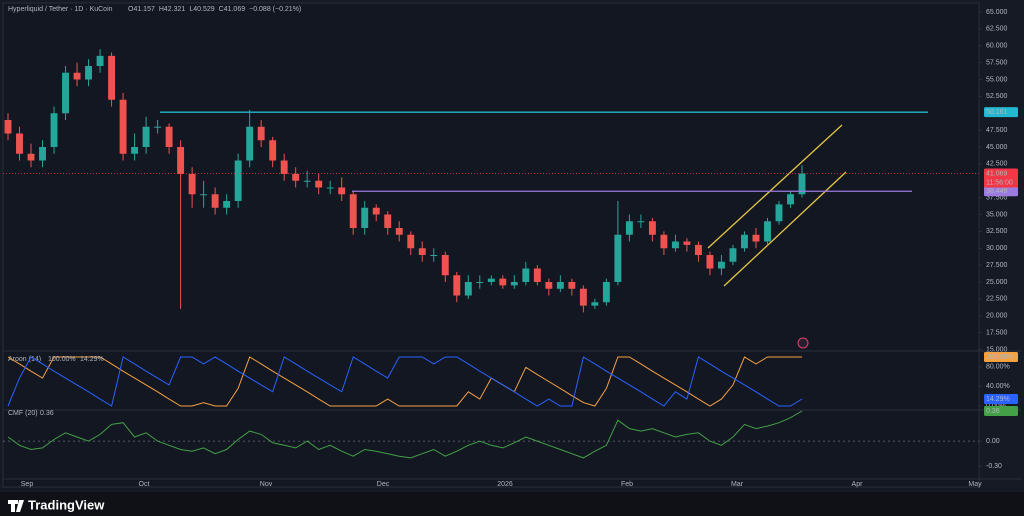 Image resolution: width=1024 pixels, height=516 pixels. Describe the element at coordinates (997, 197) in the screenshot. I see `y-tick-label: 37.500` at that location.